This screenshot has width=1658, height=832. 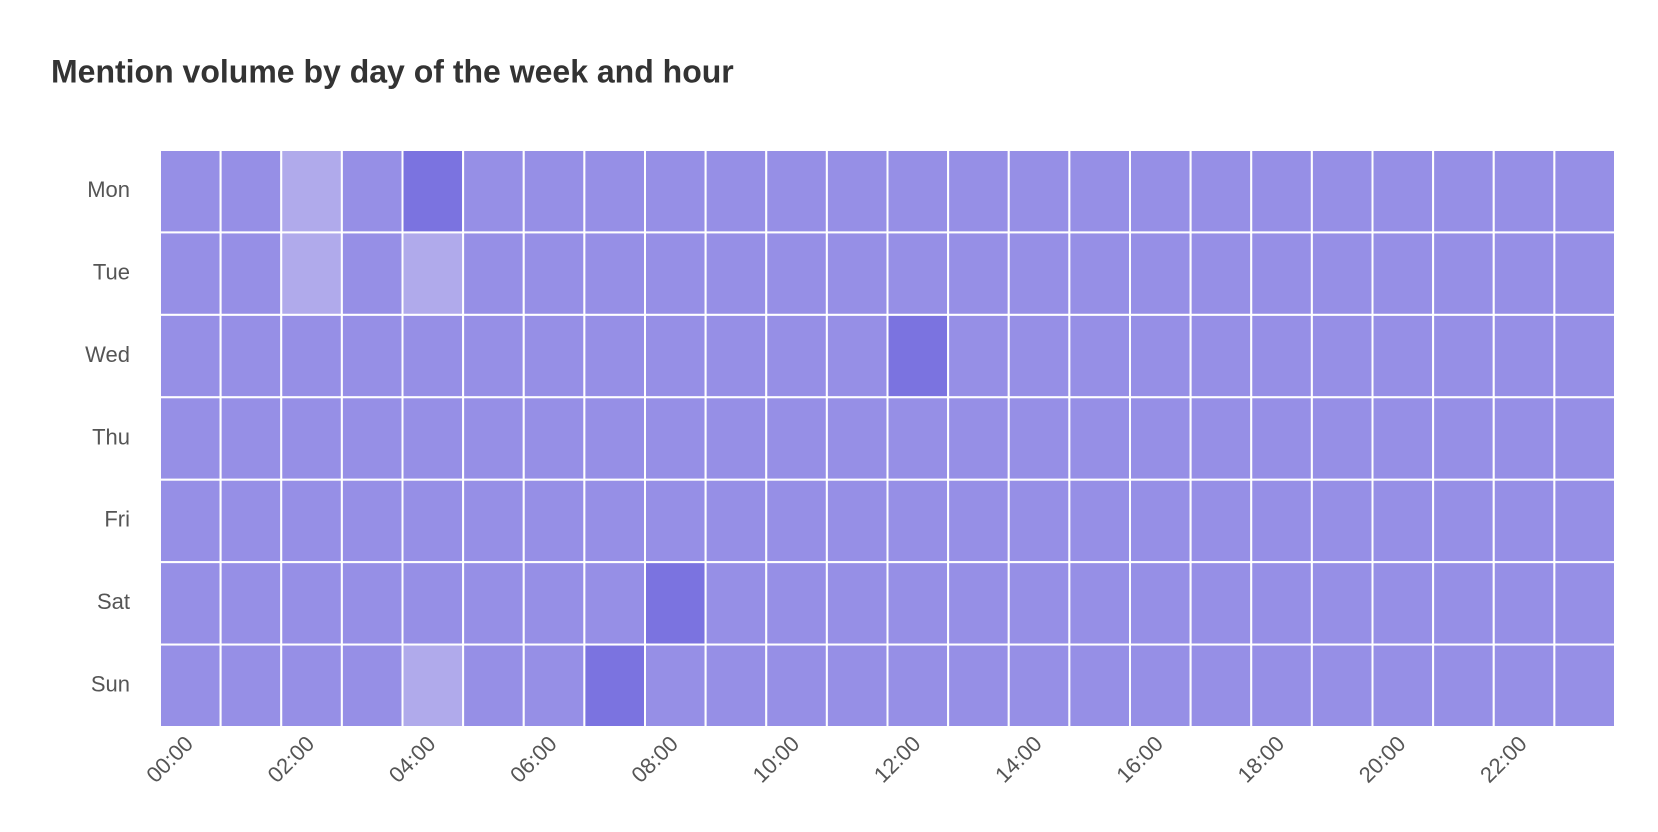 What do you see at coordinates (291, 759) in the screenshot?
I see `x-tick-label: 02:00` at bounding box center [291, 759].